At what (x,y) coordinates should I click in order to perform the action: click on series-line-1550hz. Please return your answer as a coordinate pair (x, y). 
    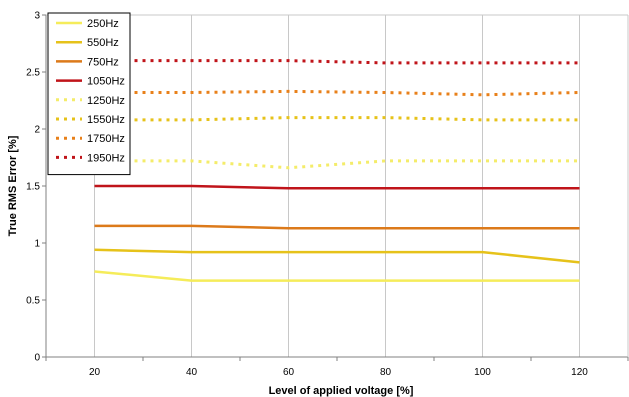
    Looking at the image, I should click on (337, 119).